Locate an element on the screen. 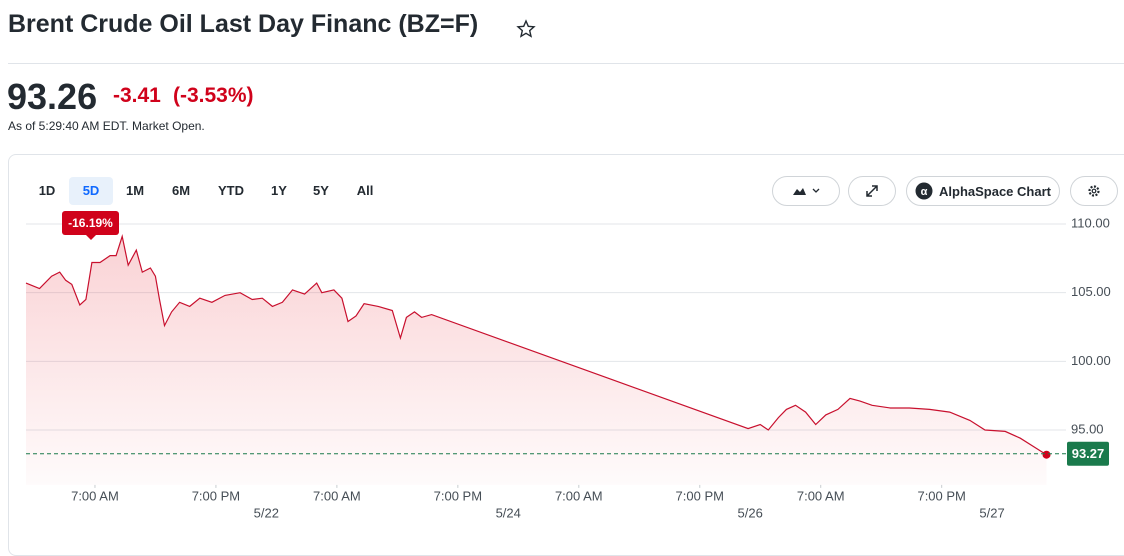  svg-text: α is located at coordinates (924, 192).